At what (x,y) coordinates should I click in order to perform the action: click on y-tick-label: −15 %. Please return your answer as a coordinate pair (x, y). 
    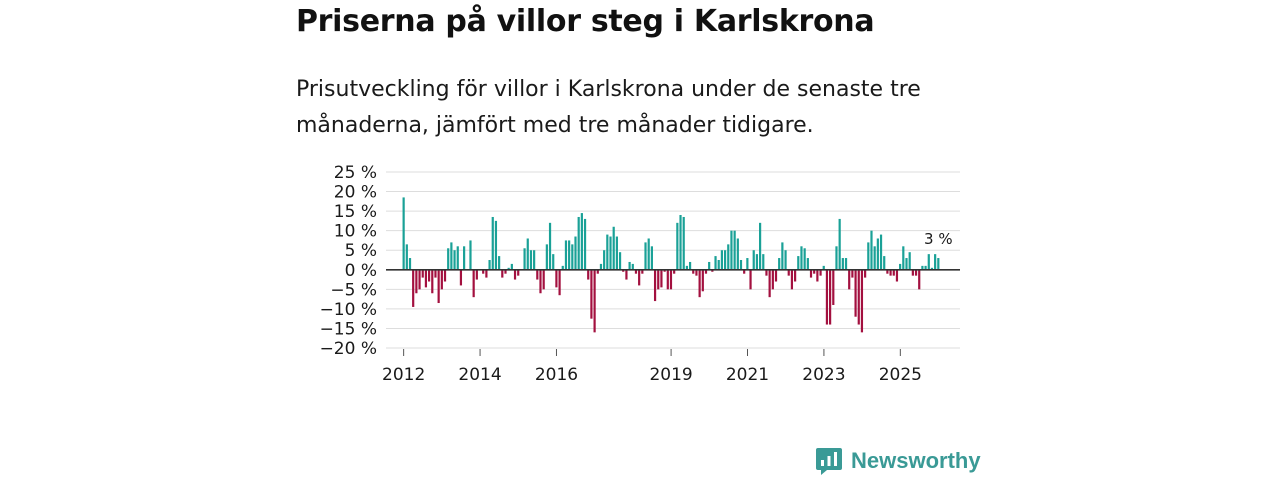
    Looking at the image, I should click on (348, 329).